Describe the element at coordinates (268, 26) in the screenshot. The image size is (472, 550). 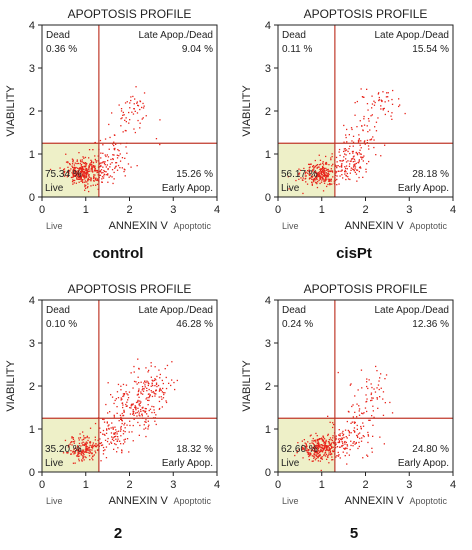
I see `y-tick-label: 4` at that location.